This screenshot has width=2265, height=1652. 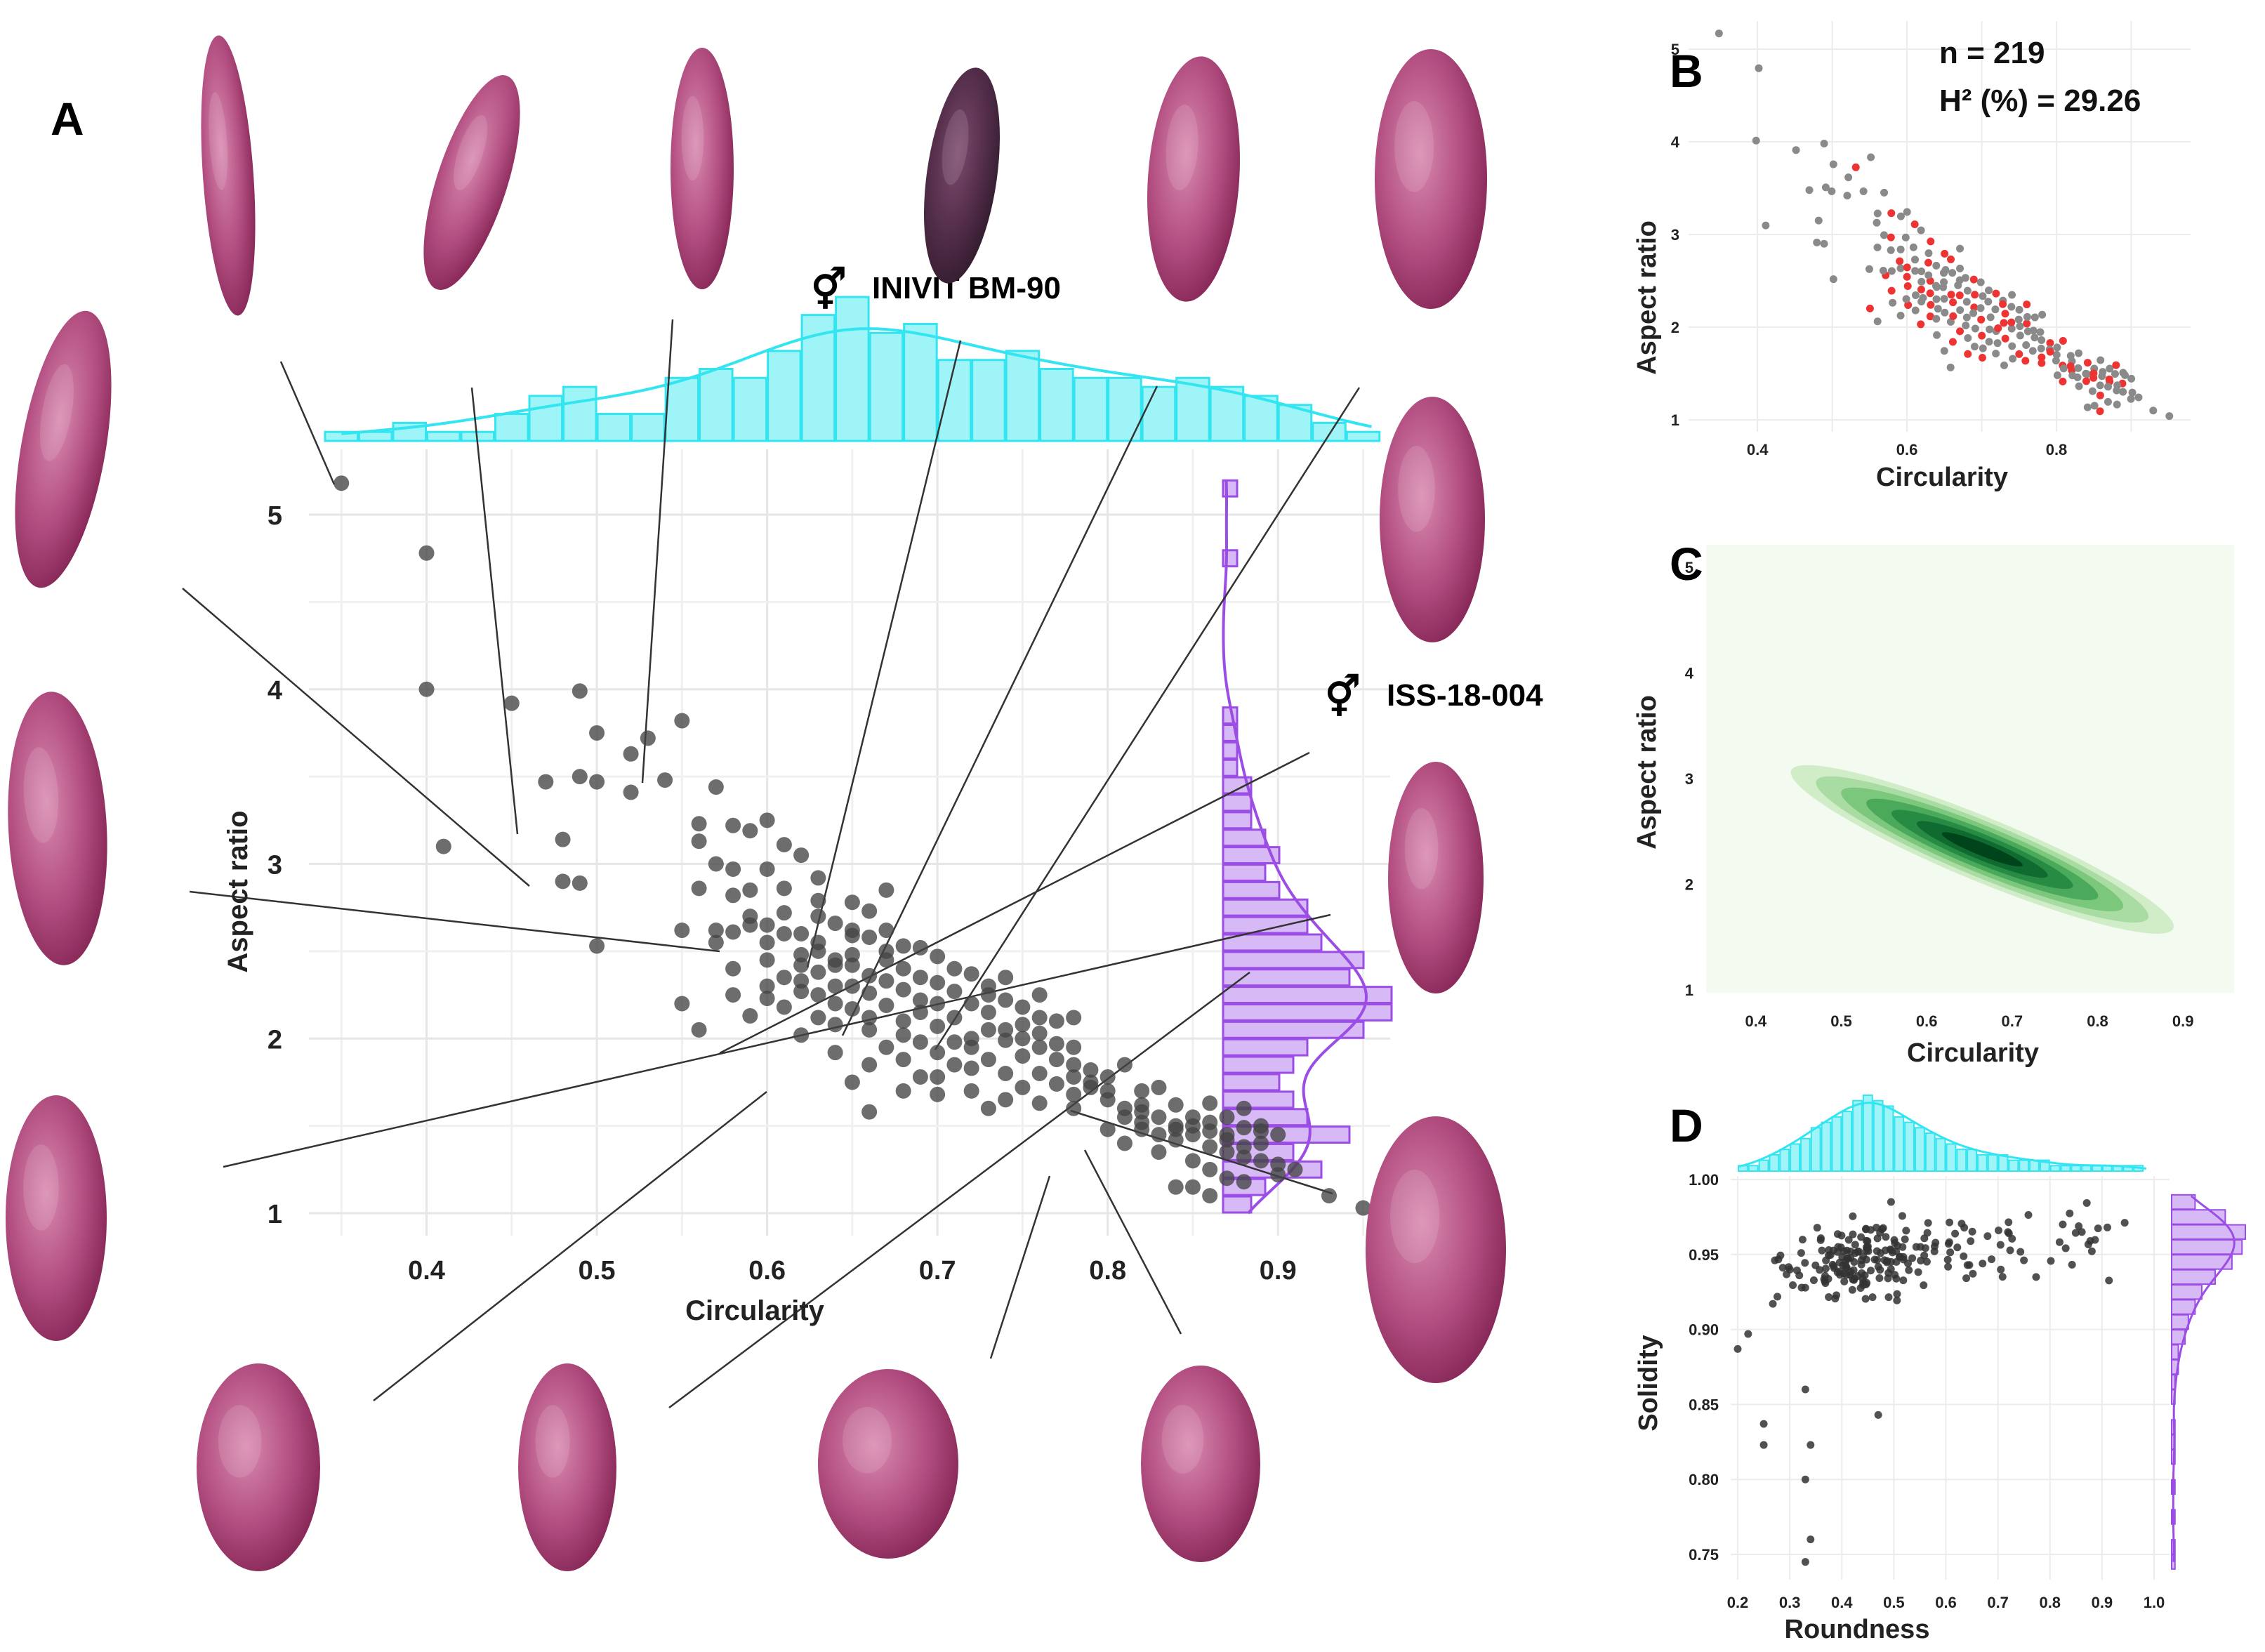 I want to click on parent-label-inivit: ⚥ INIVIT BM-90, so click(x=936, y=289).